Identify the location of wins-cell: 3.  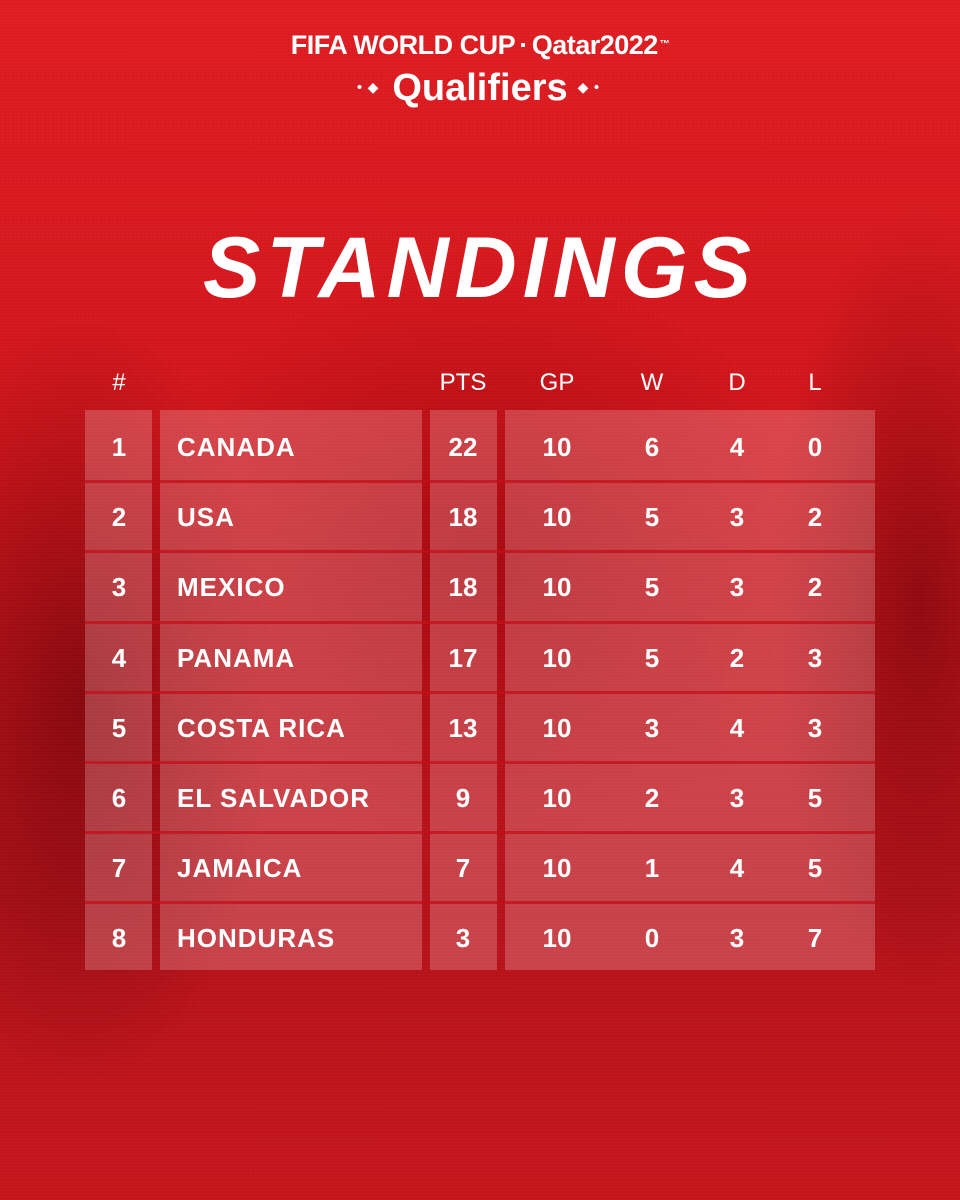
(652, 727).